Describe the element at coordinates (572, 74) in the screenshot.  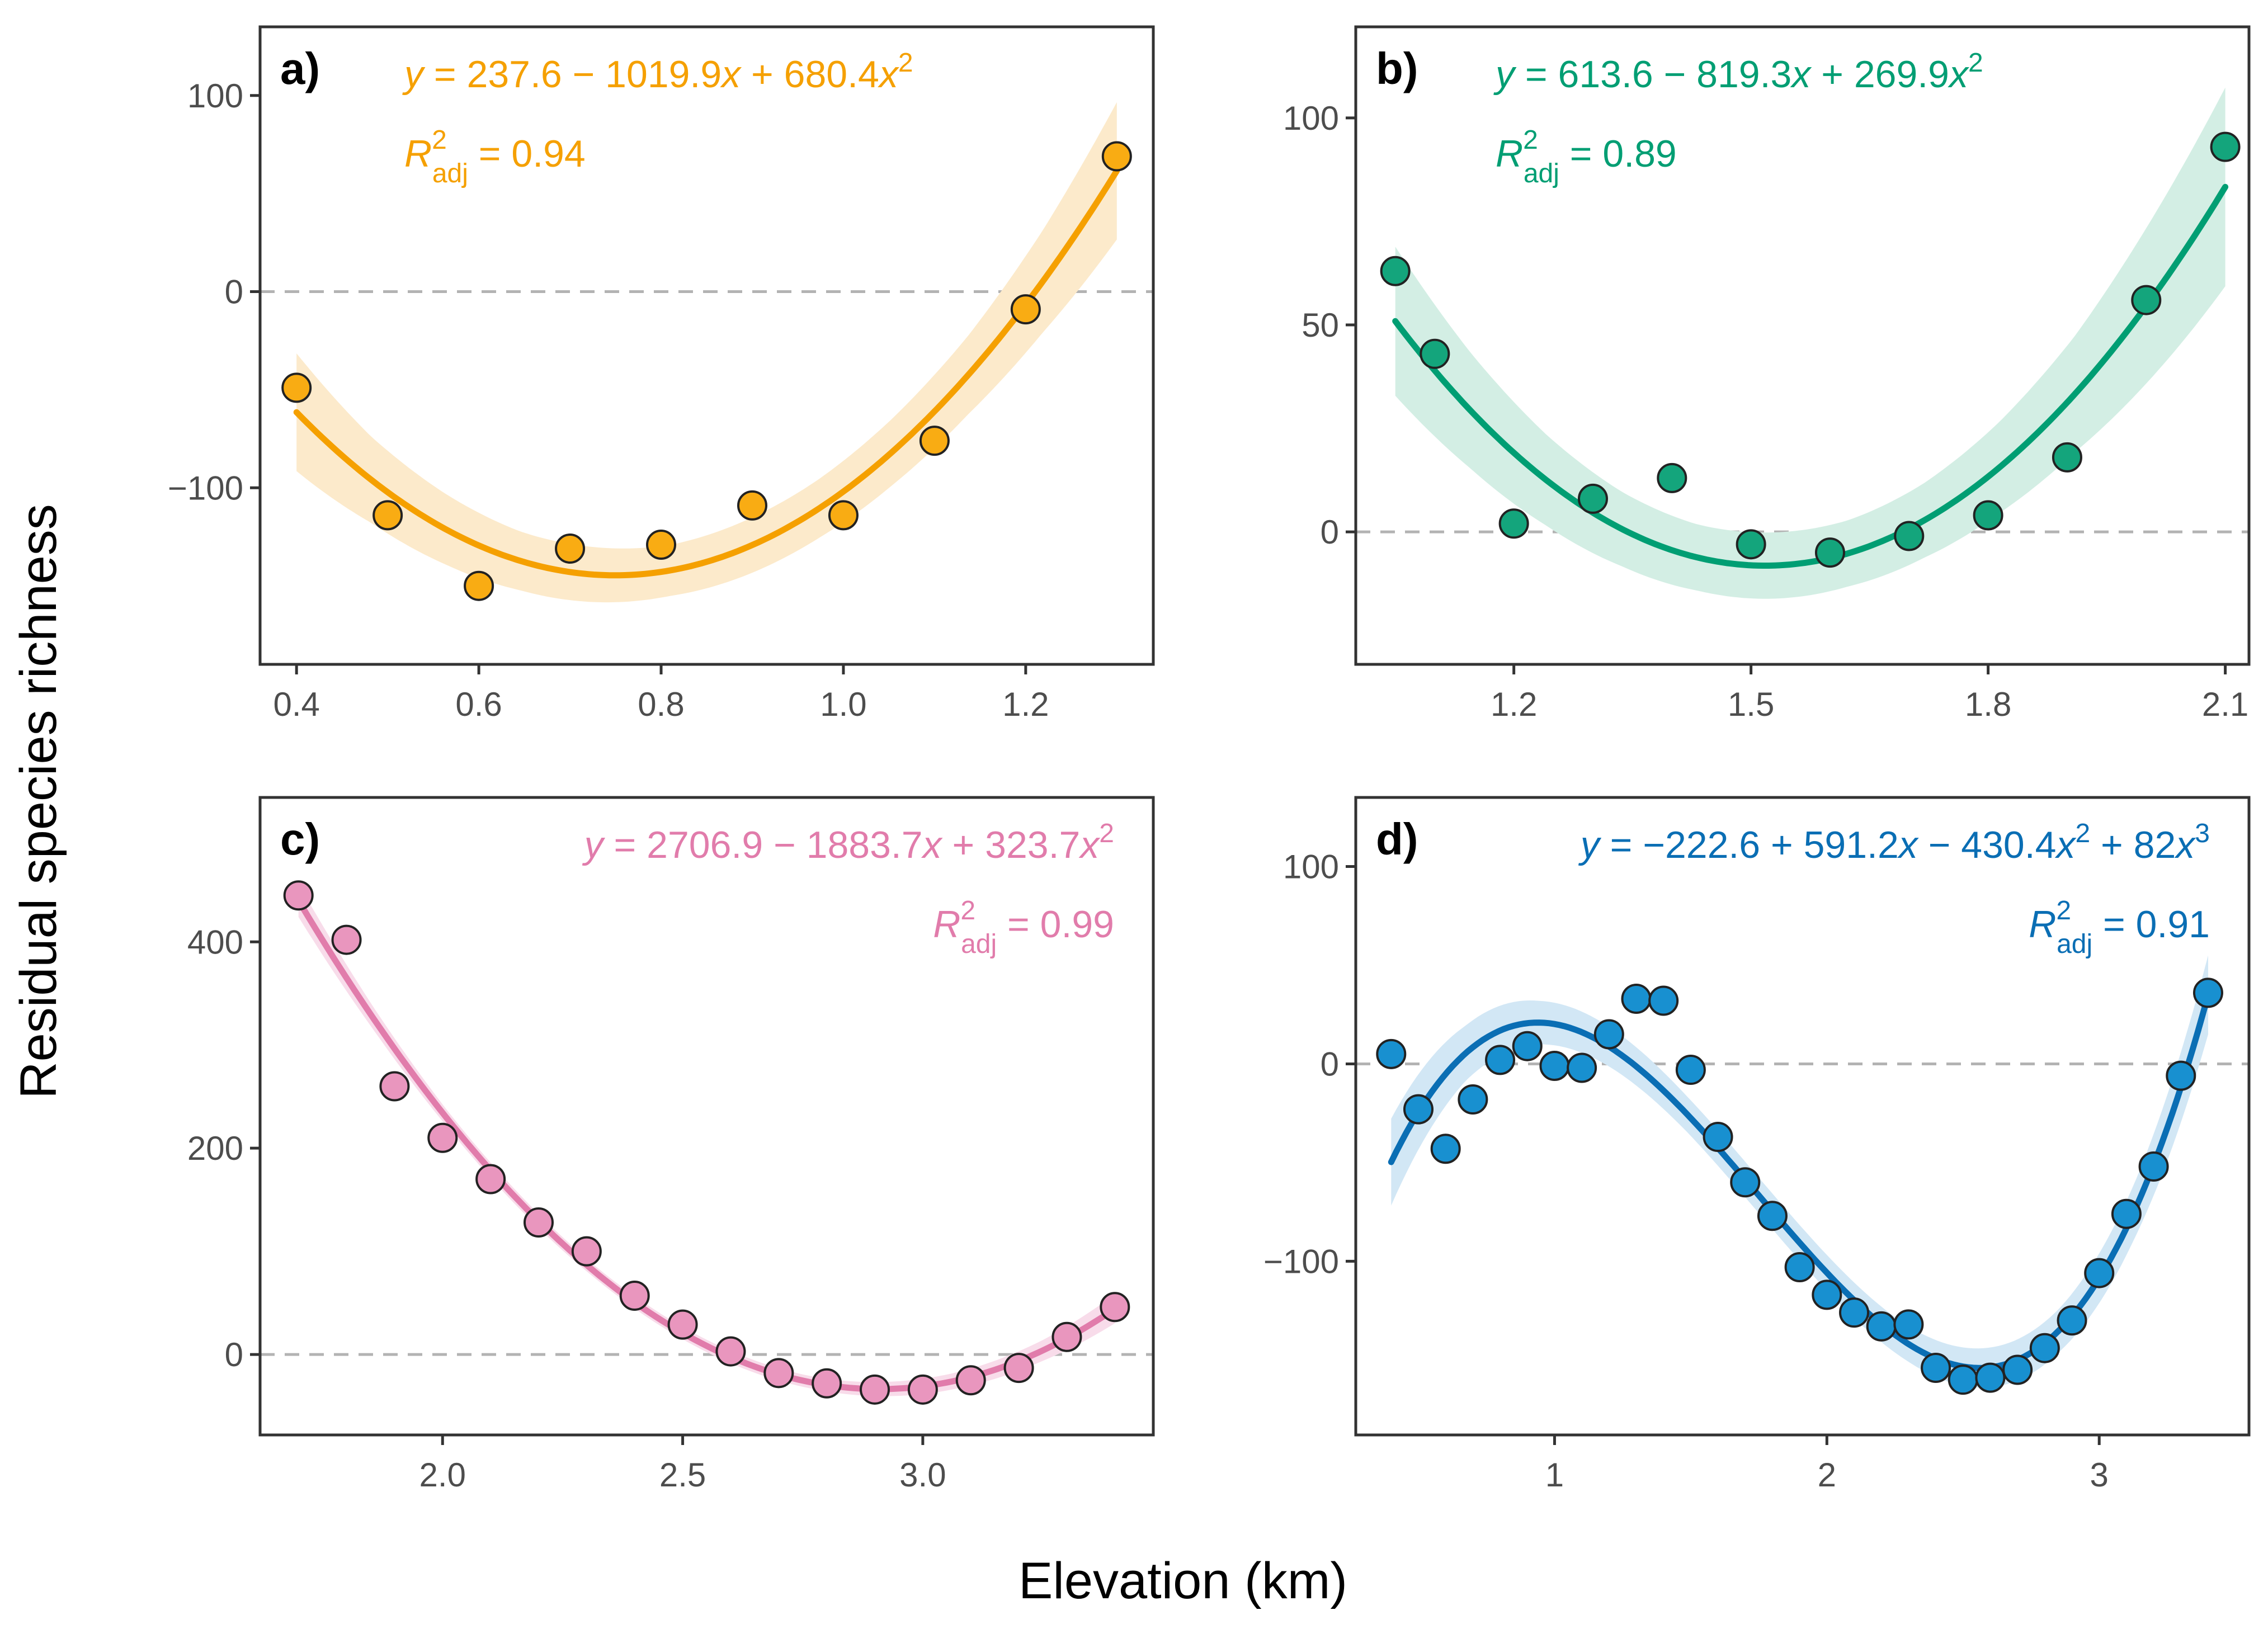
I see `equation-term: = 237.6 − 1019.9` at that location.